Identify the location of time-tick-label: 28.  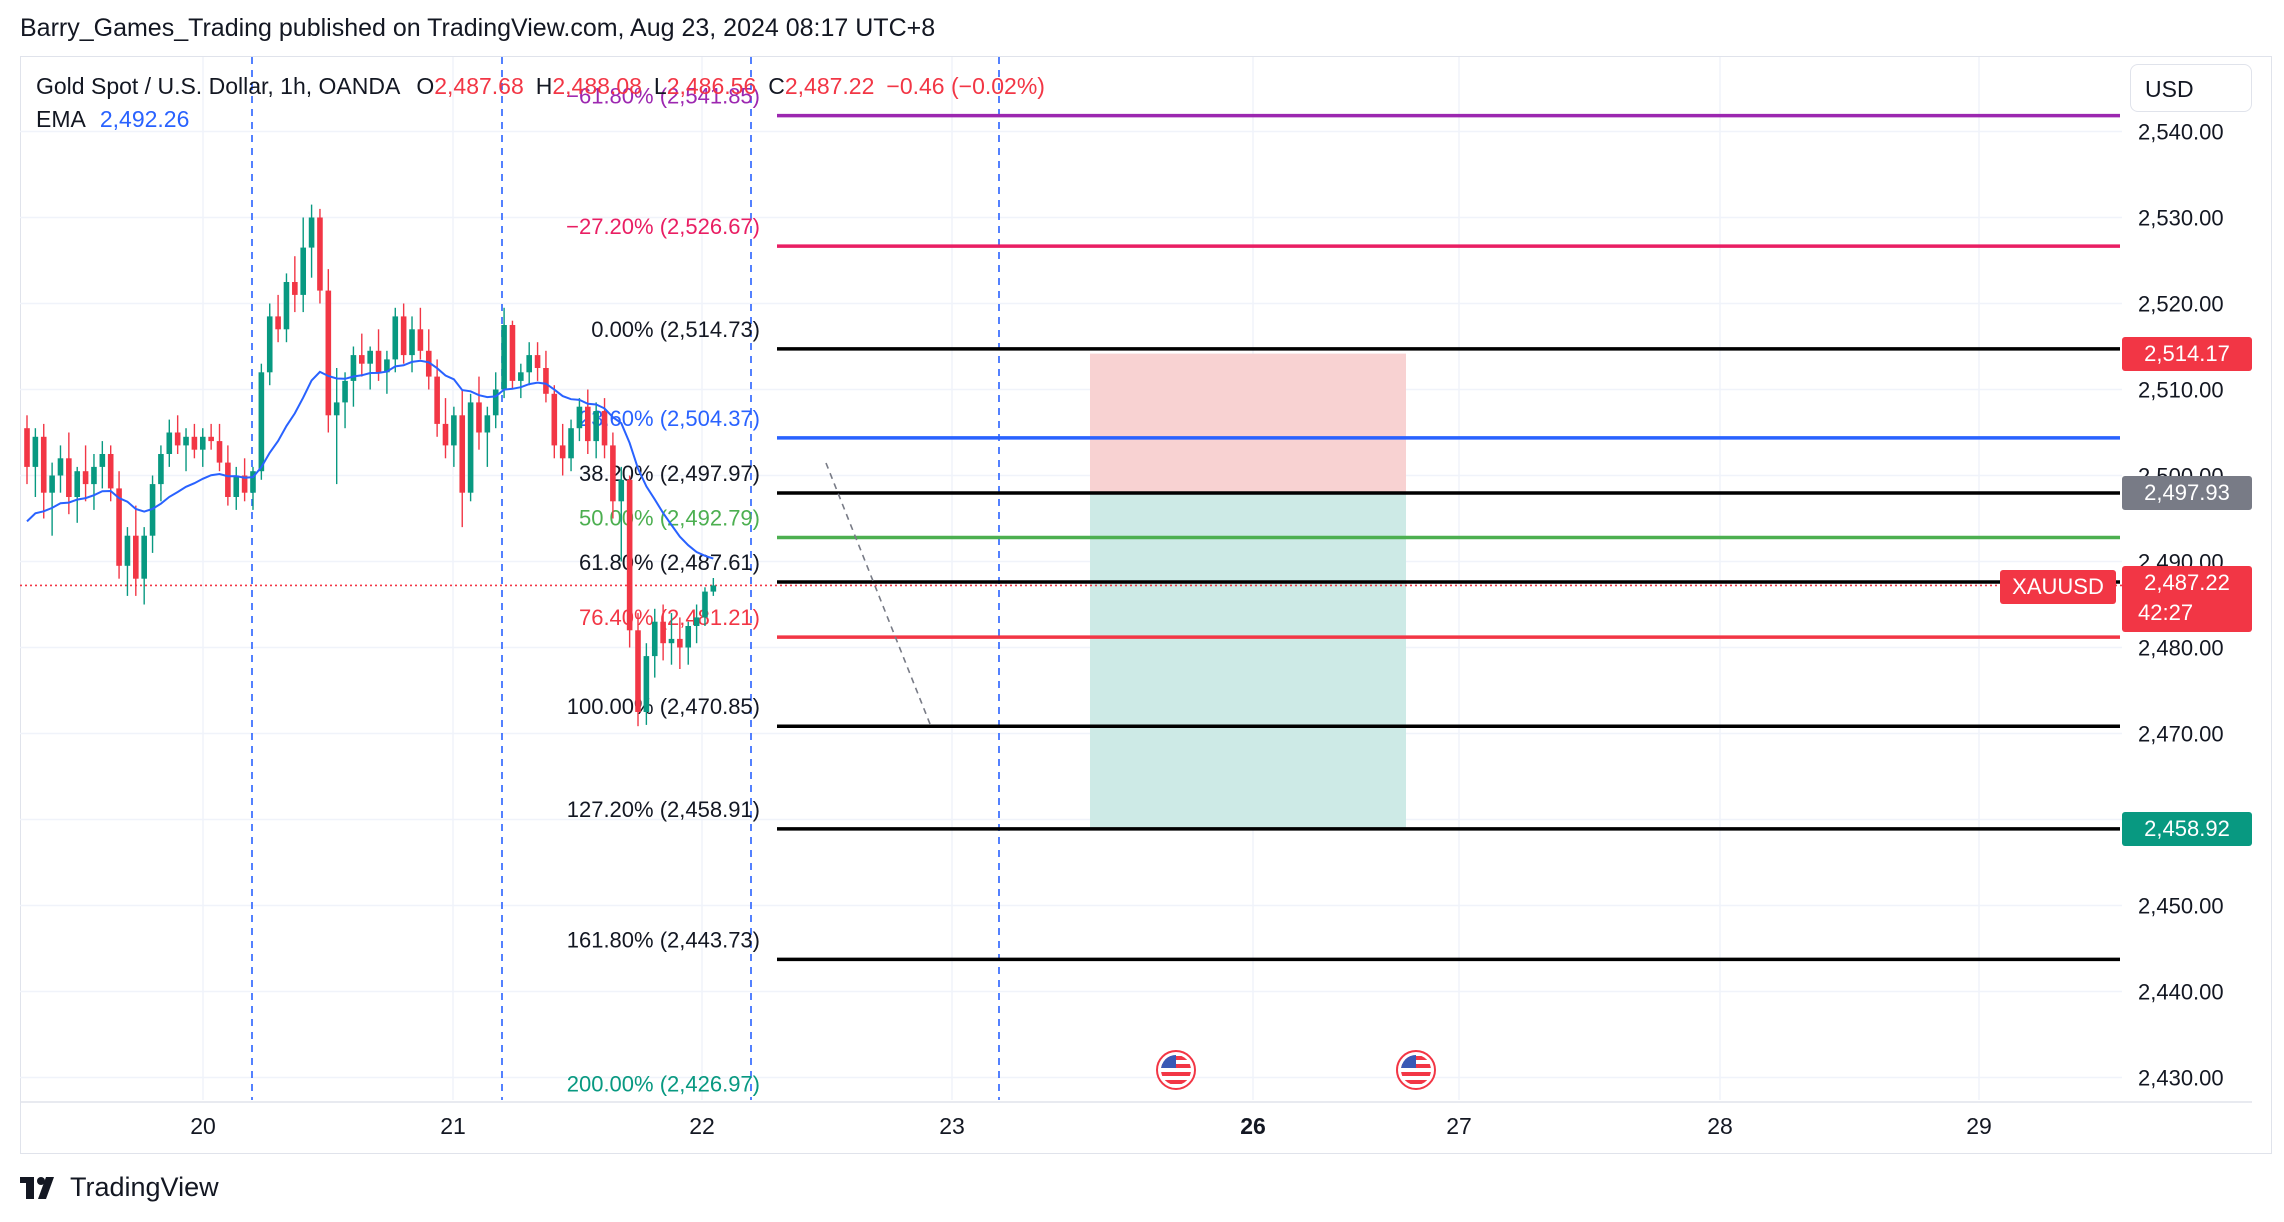
(1720, 1126).